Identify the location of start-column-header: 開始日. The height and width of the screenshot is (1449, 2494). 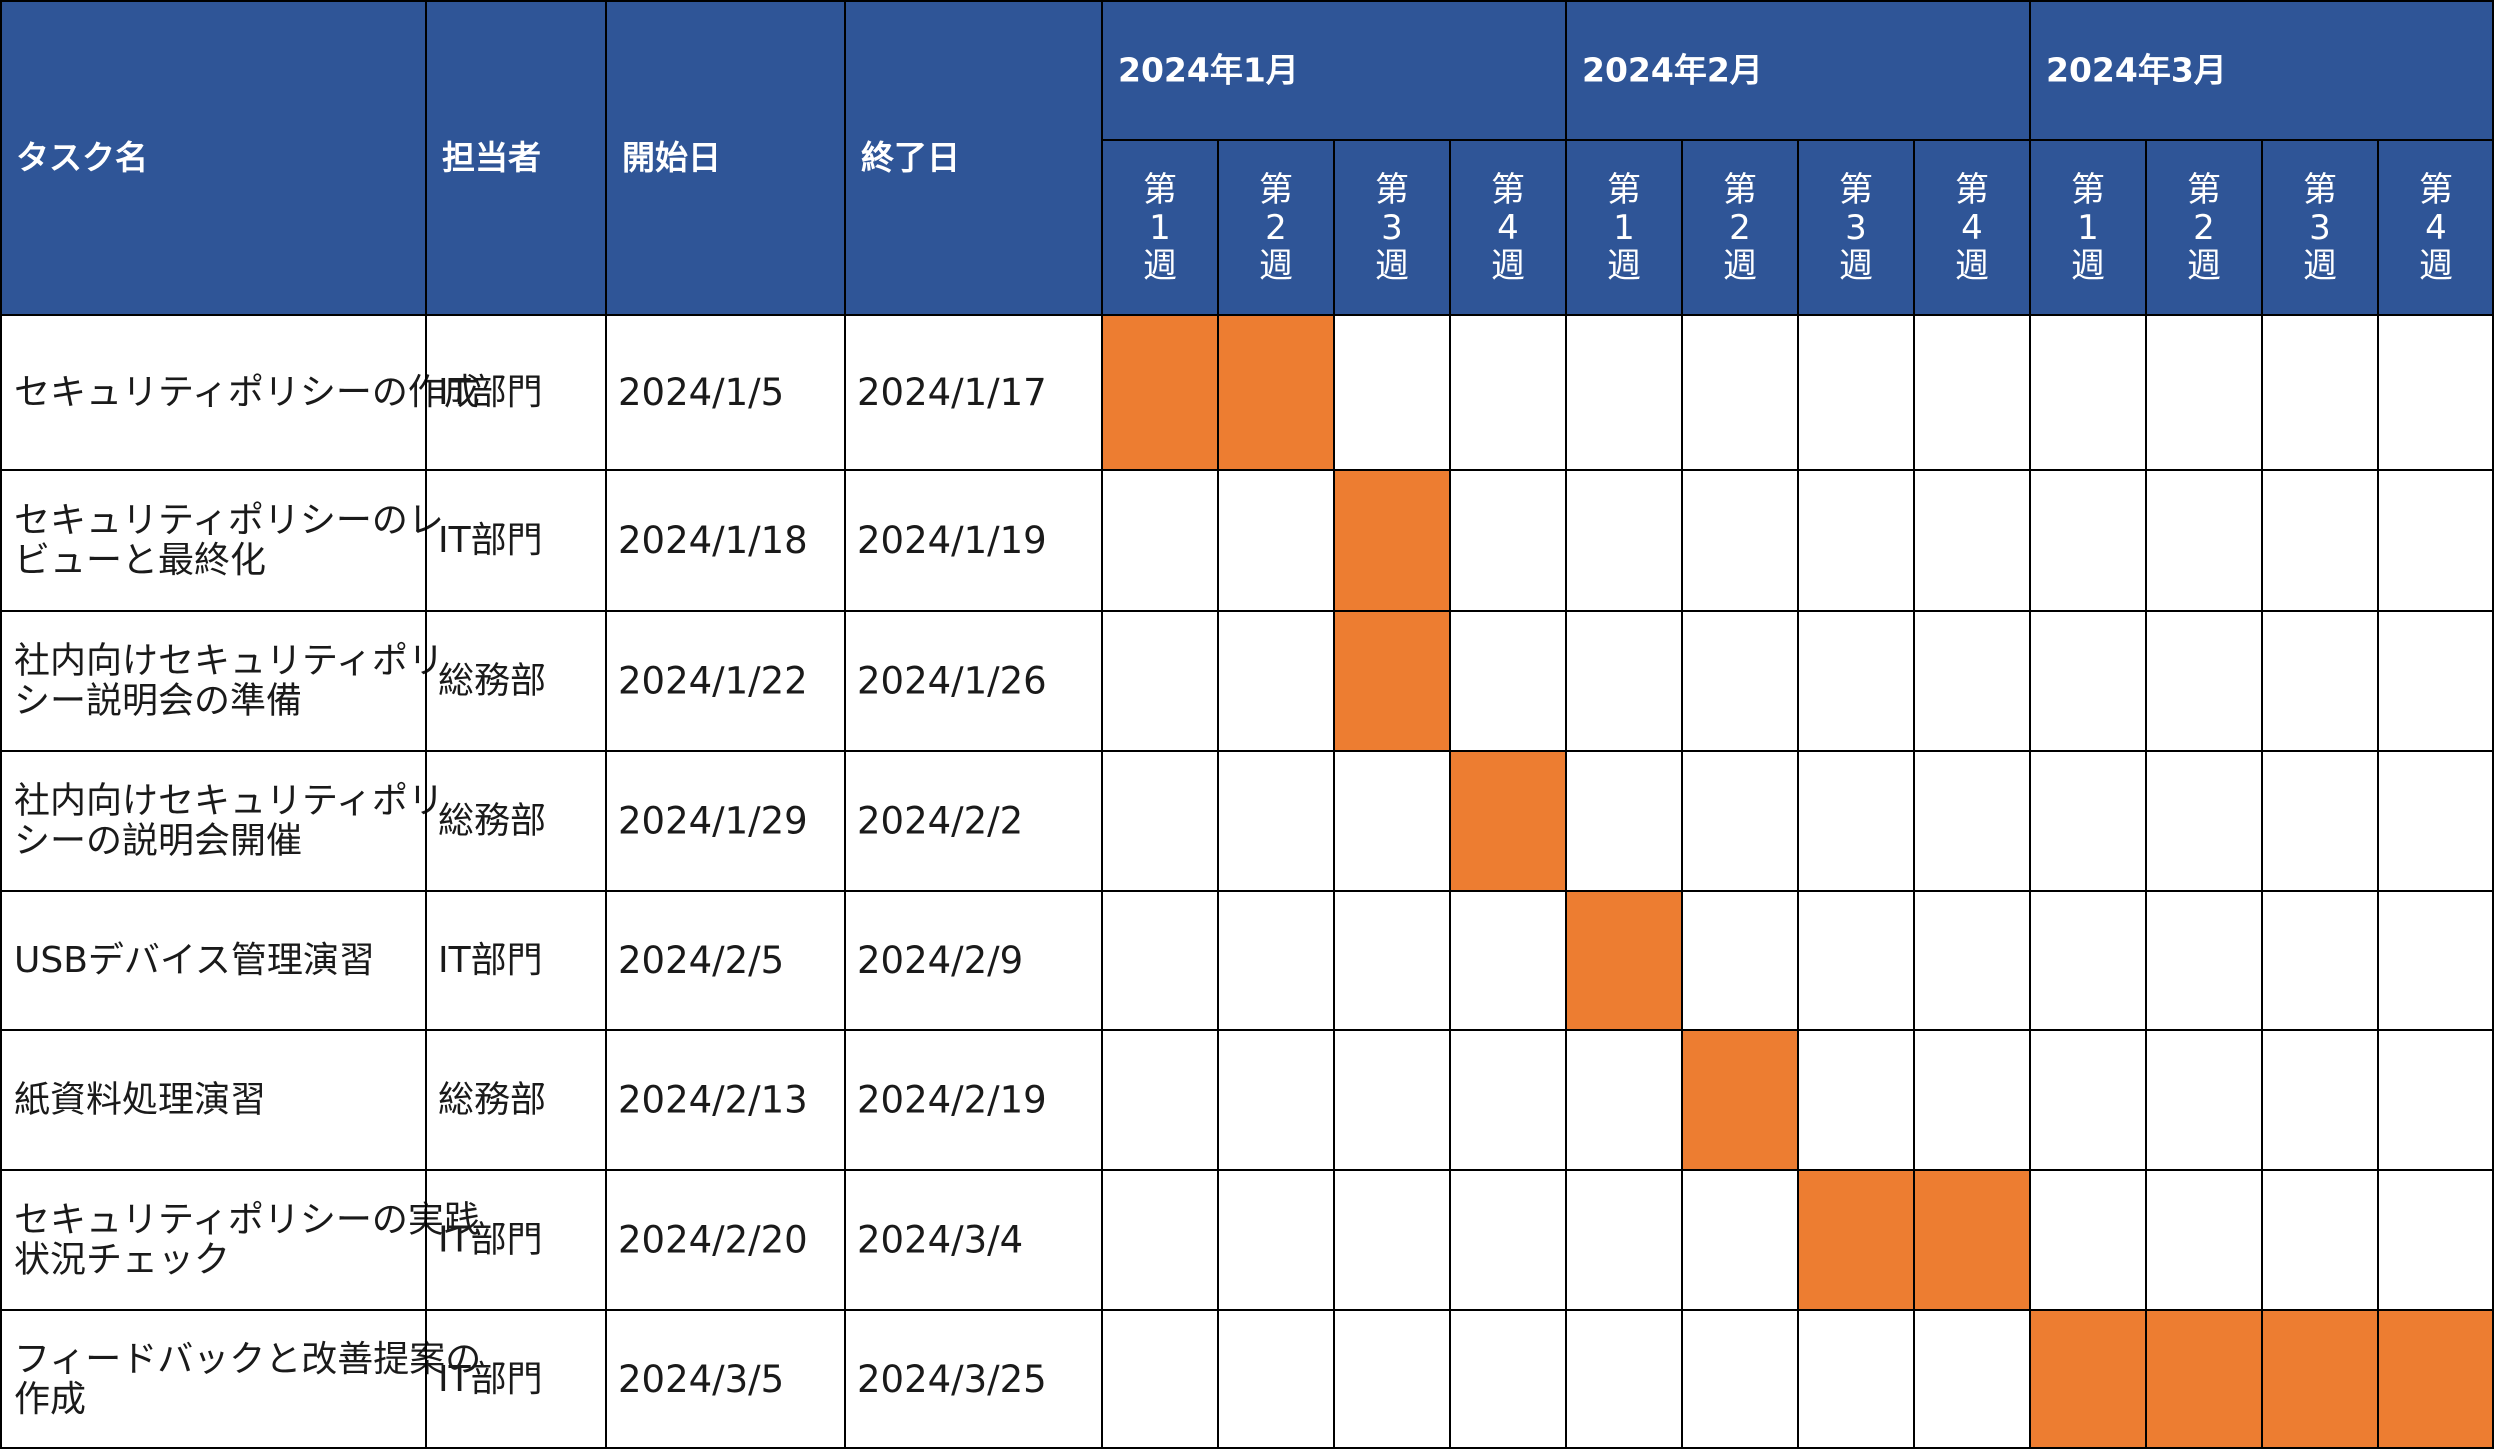
(671, 157).